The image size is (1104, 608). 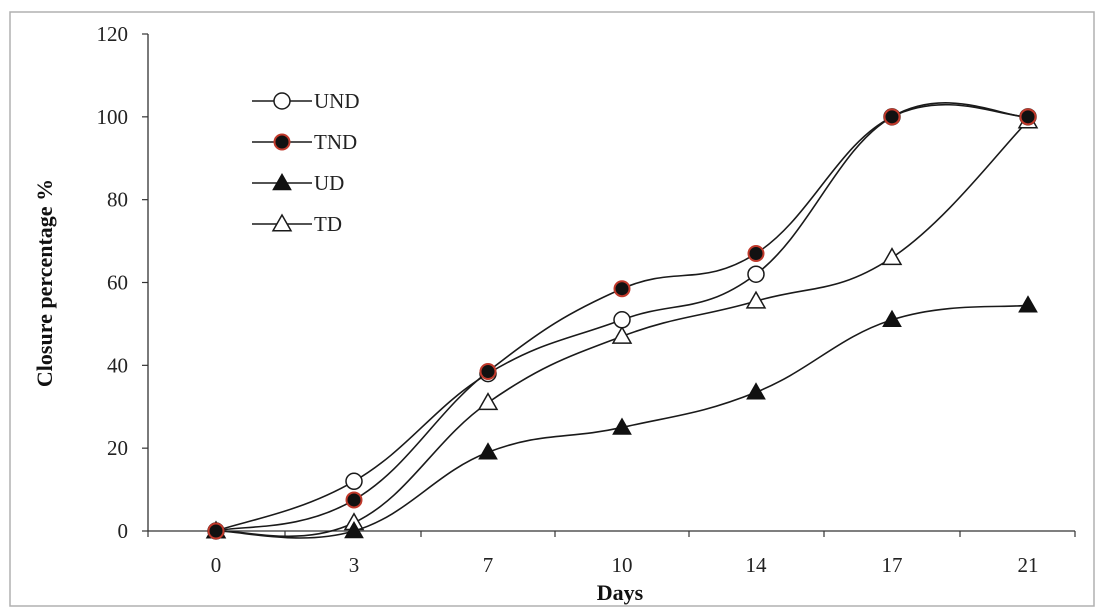 What do you see at coordinates (620, 592) in the screenshot?
I see `x-axis-title: Days` at bounding box center [620, 592].